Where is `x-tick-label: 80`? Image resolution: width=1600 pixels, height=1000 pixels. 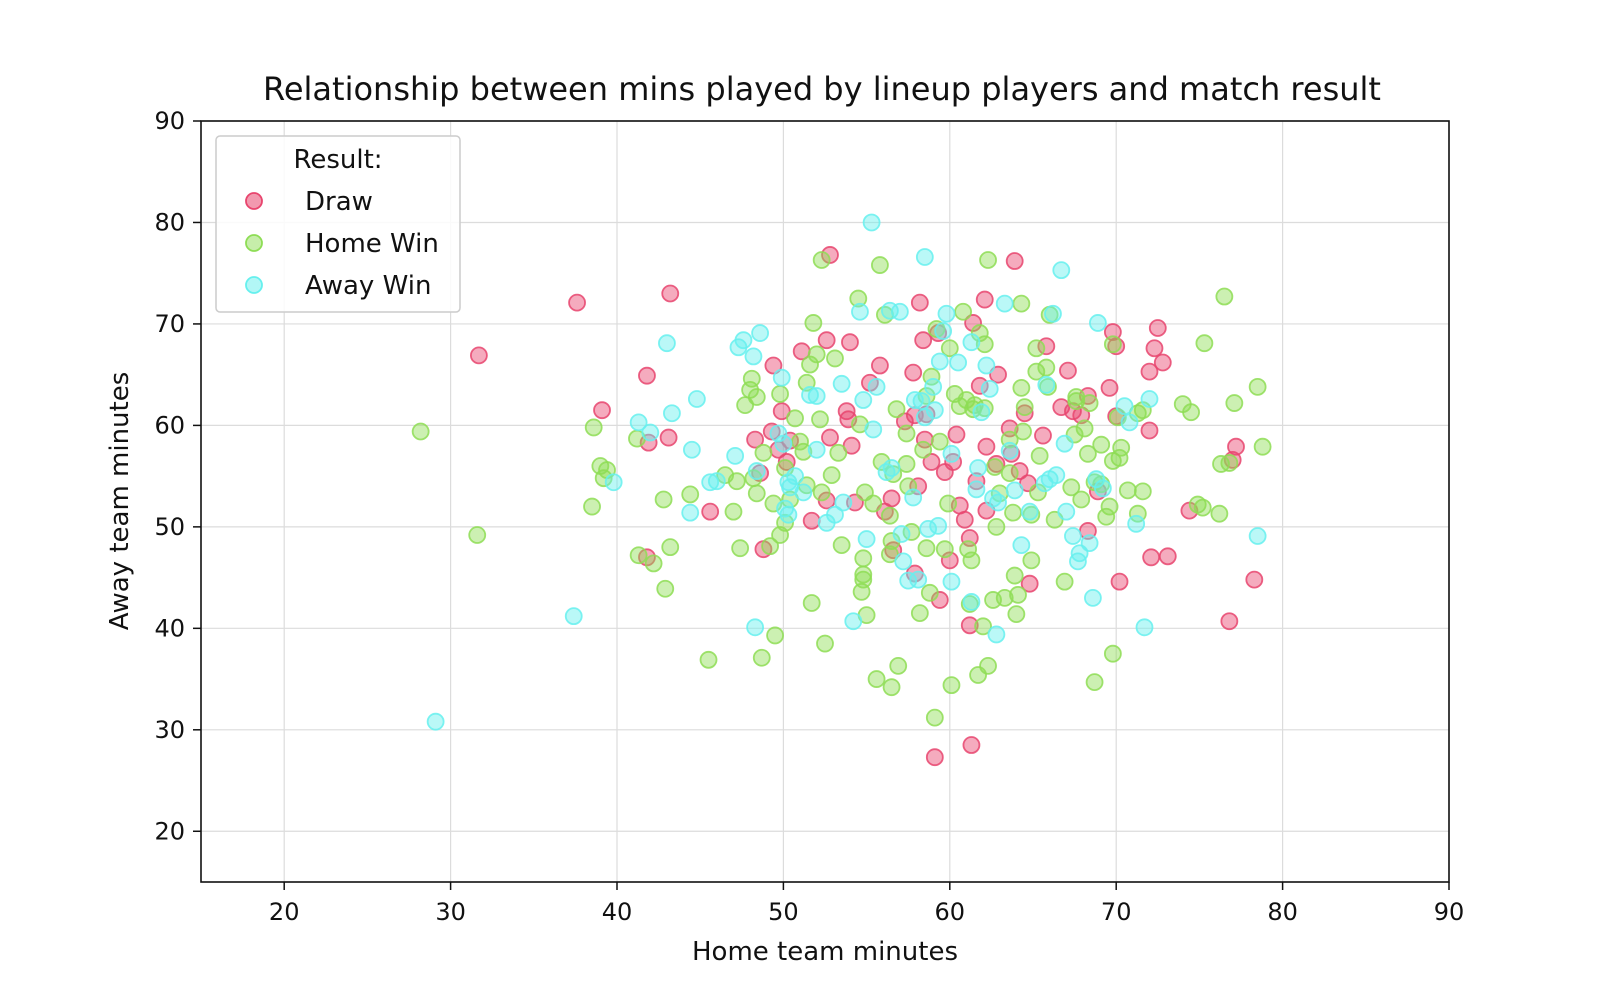 x-tick-label: 80 is located at coordinates (1282, 912).